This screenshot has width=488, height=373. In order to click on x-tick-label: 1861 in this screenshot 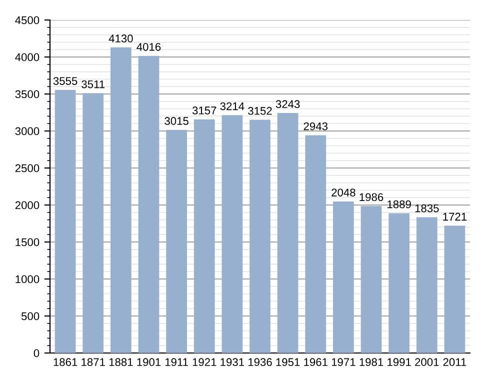, I will do `click(66, 362)`.